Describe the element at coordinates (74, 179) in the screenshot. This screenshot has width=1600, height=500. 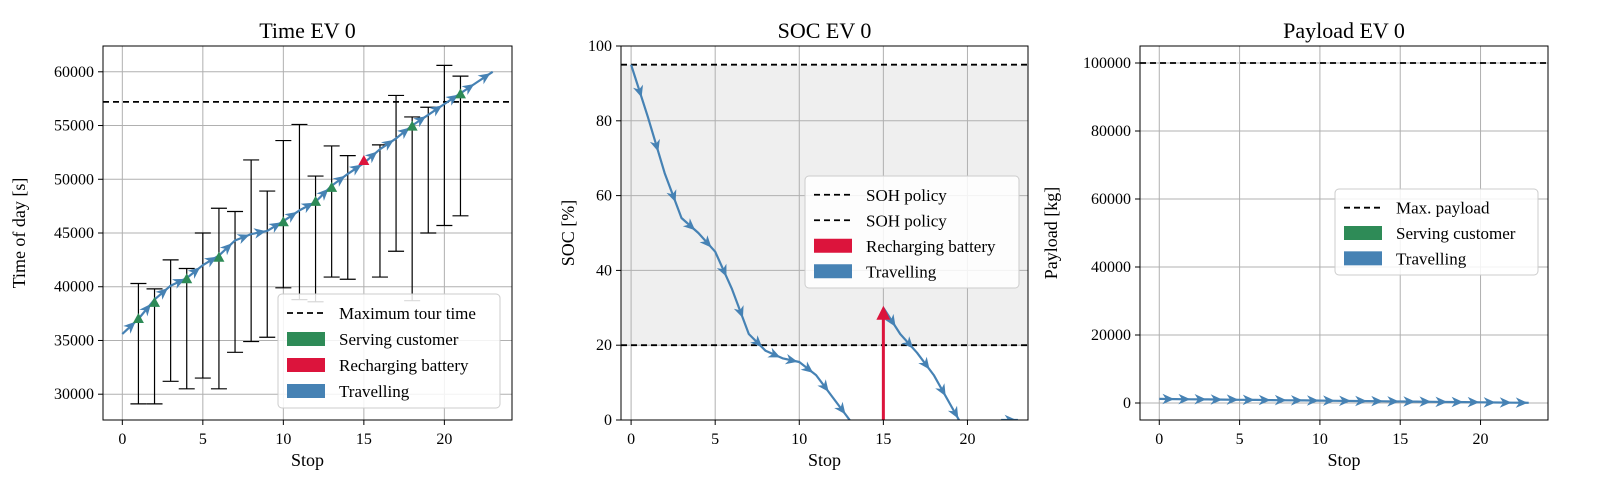
I see `y-tick-label: 50000` at that location.